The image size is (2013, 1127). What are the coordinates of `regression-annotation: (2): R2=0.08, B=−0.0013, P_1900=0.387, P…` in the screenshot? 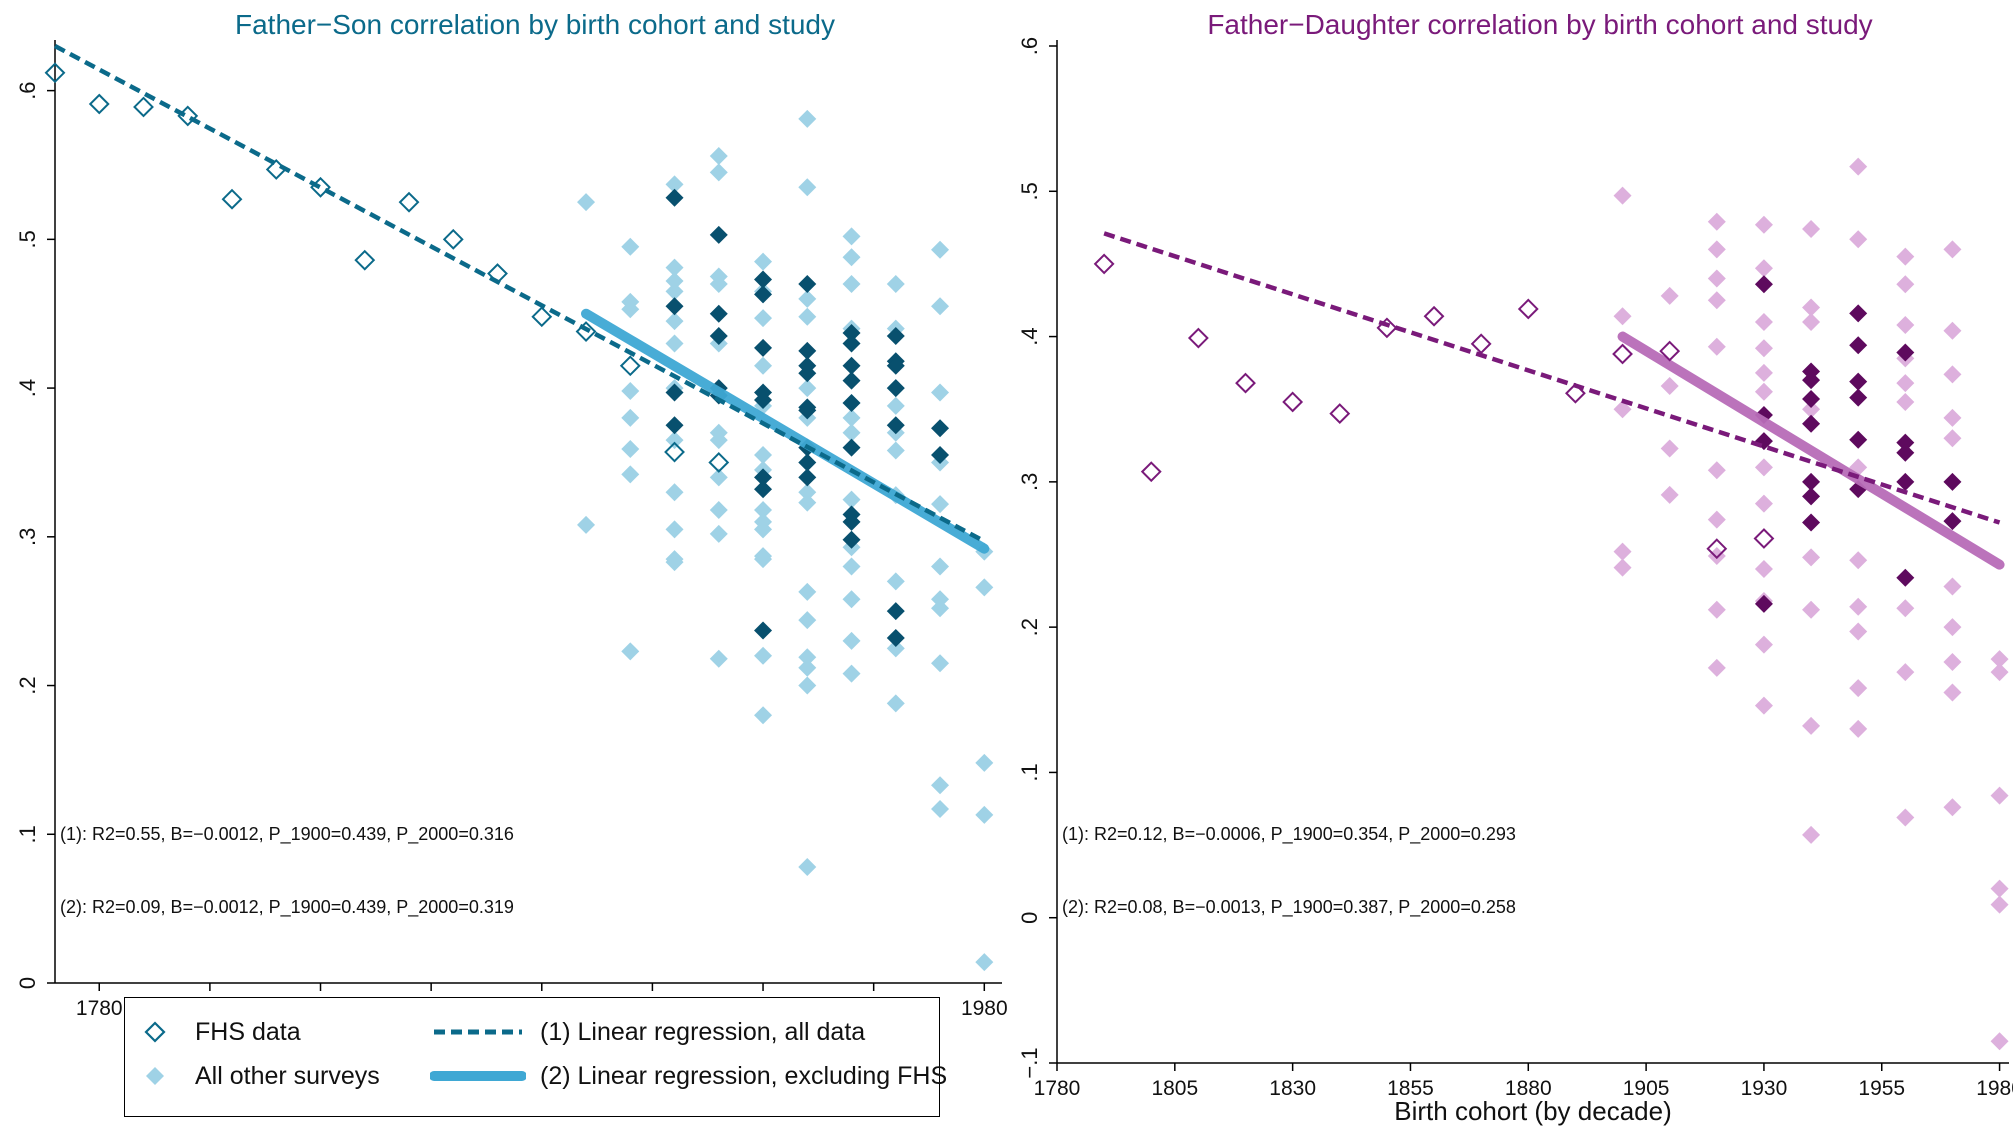 It's located at (1289, 907).